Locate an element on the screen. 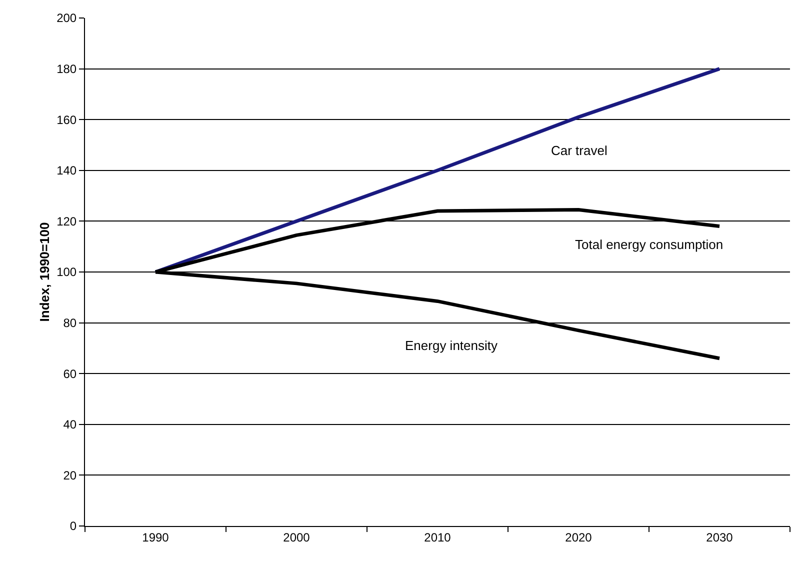 The height and width of the screenshot is (566, 800). y-tick-label: 60 is located at coordinates (70, 373).